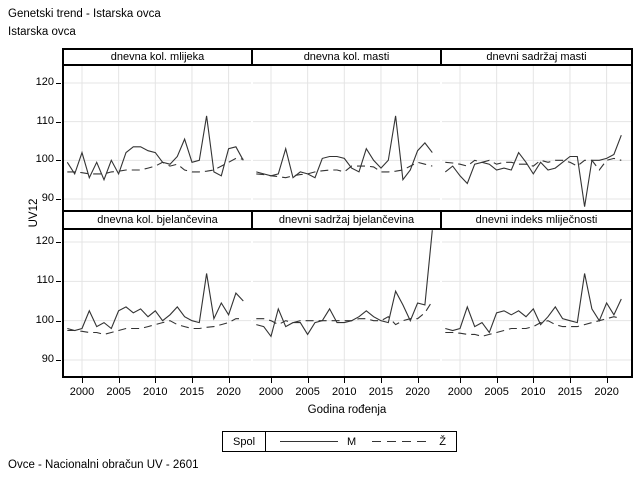 The image size is (640, 480). Describe the element at coordinates (244, 441) in the screenshot. I see `legend-title: Spol` at that location.